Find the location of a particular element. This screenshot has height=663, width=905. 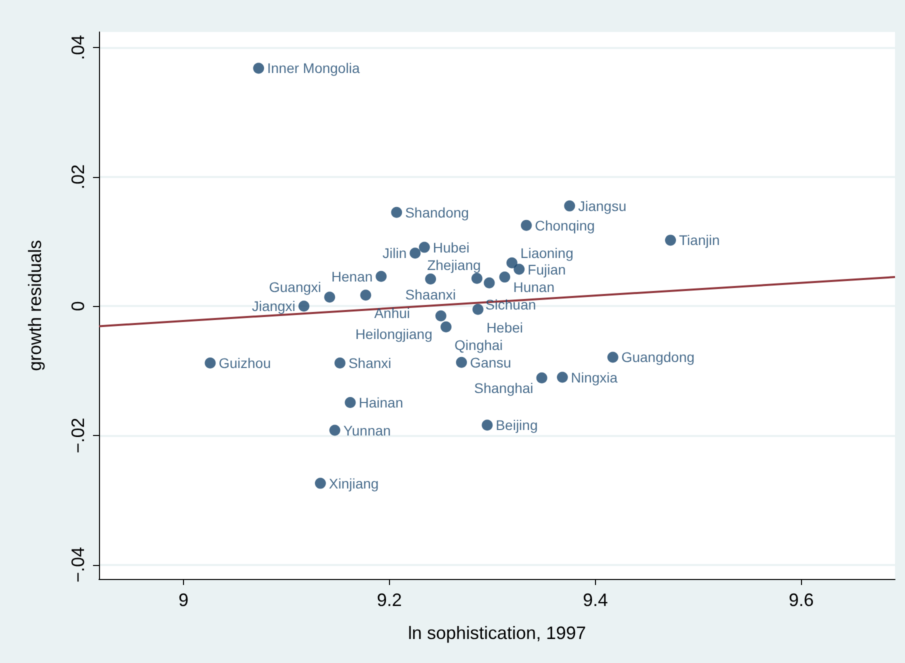

data-label: Jiangxi is located at coordinates (274, 306).